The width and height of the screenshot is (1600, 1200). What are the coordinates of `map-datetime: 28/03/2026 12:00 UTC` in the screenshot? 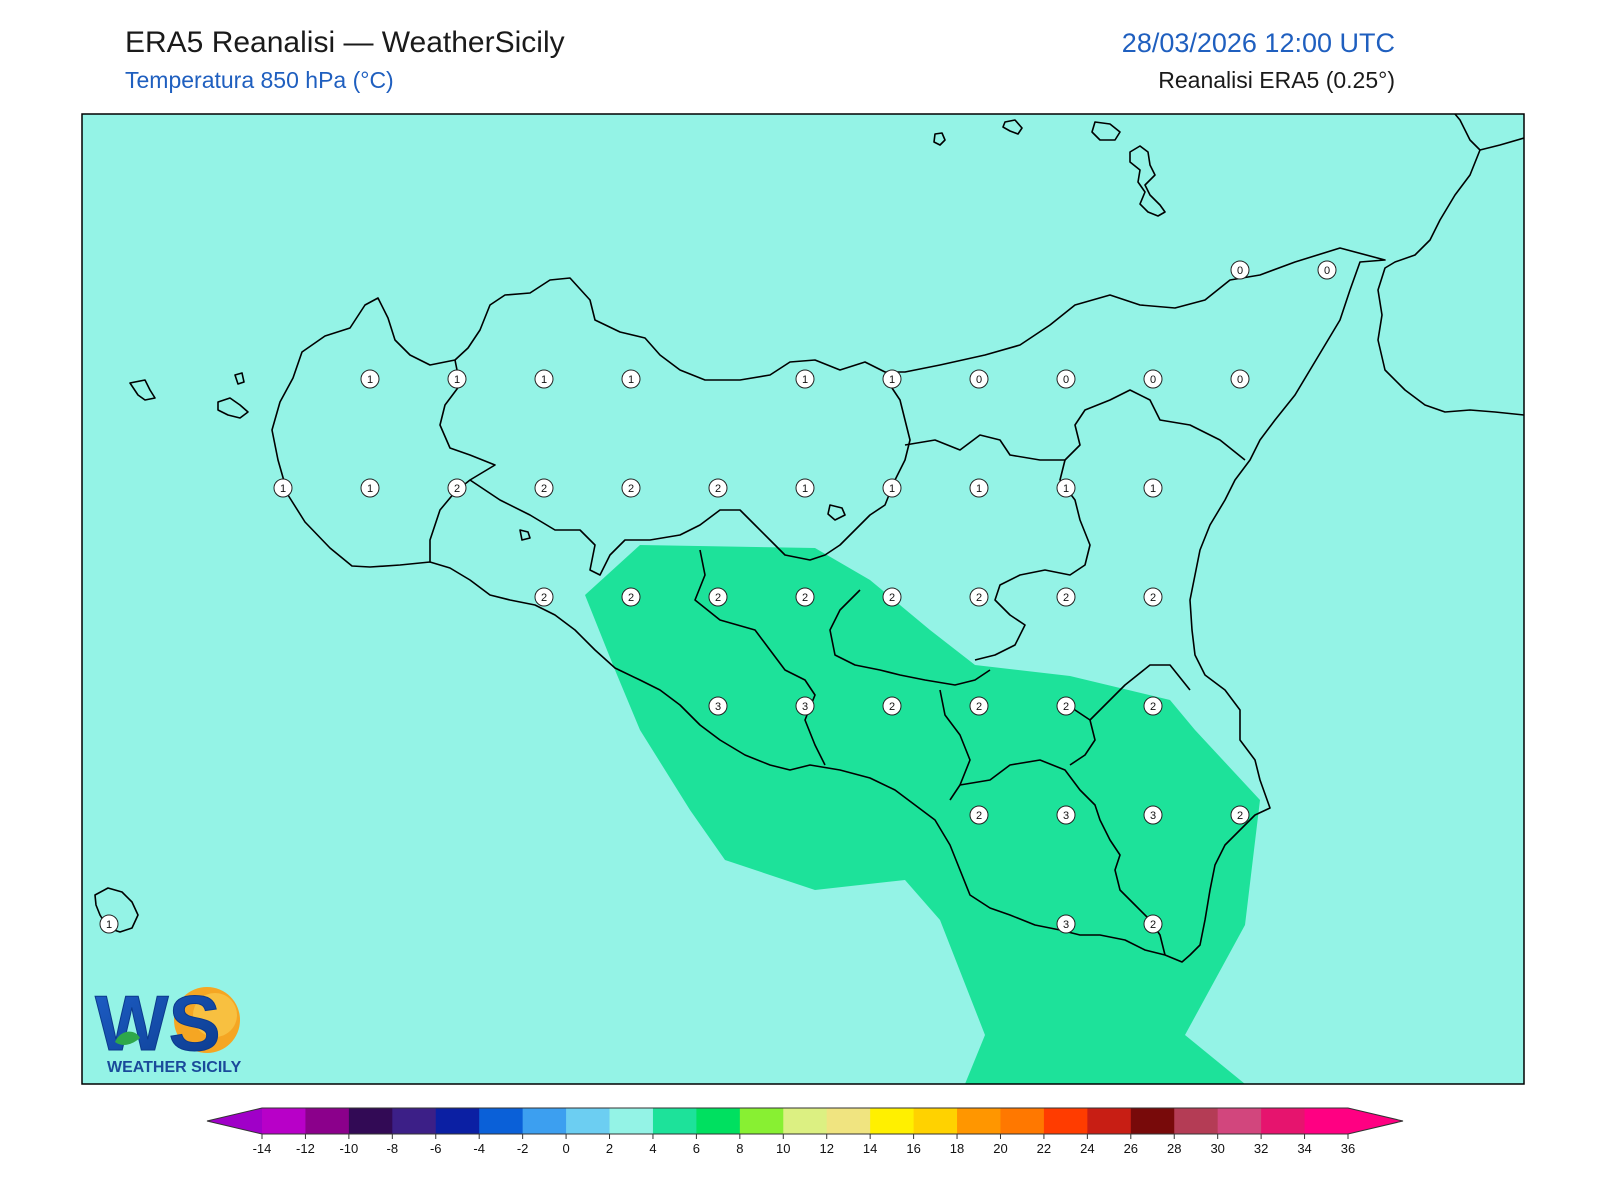 It's located at (1258, 43).